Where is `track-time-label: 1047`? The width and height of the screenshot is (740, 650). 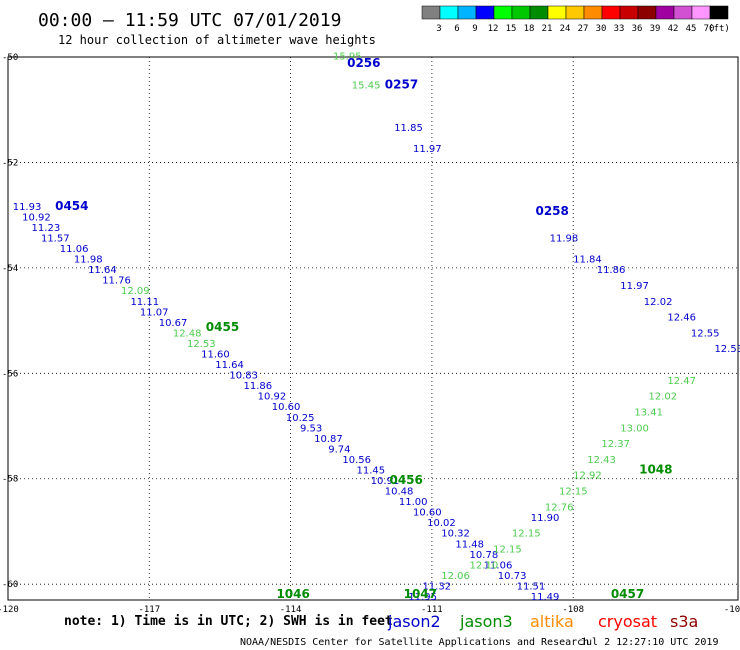
track-time-label: 1047 is located at coordinates (420, 594).